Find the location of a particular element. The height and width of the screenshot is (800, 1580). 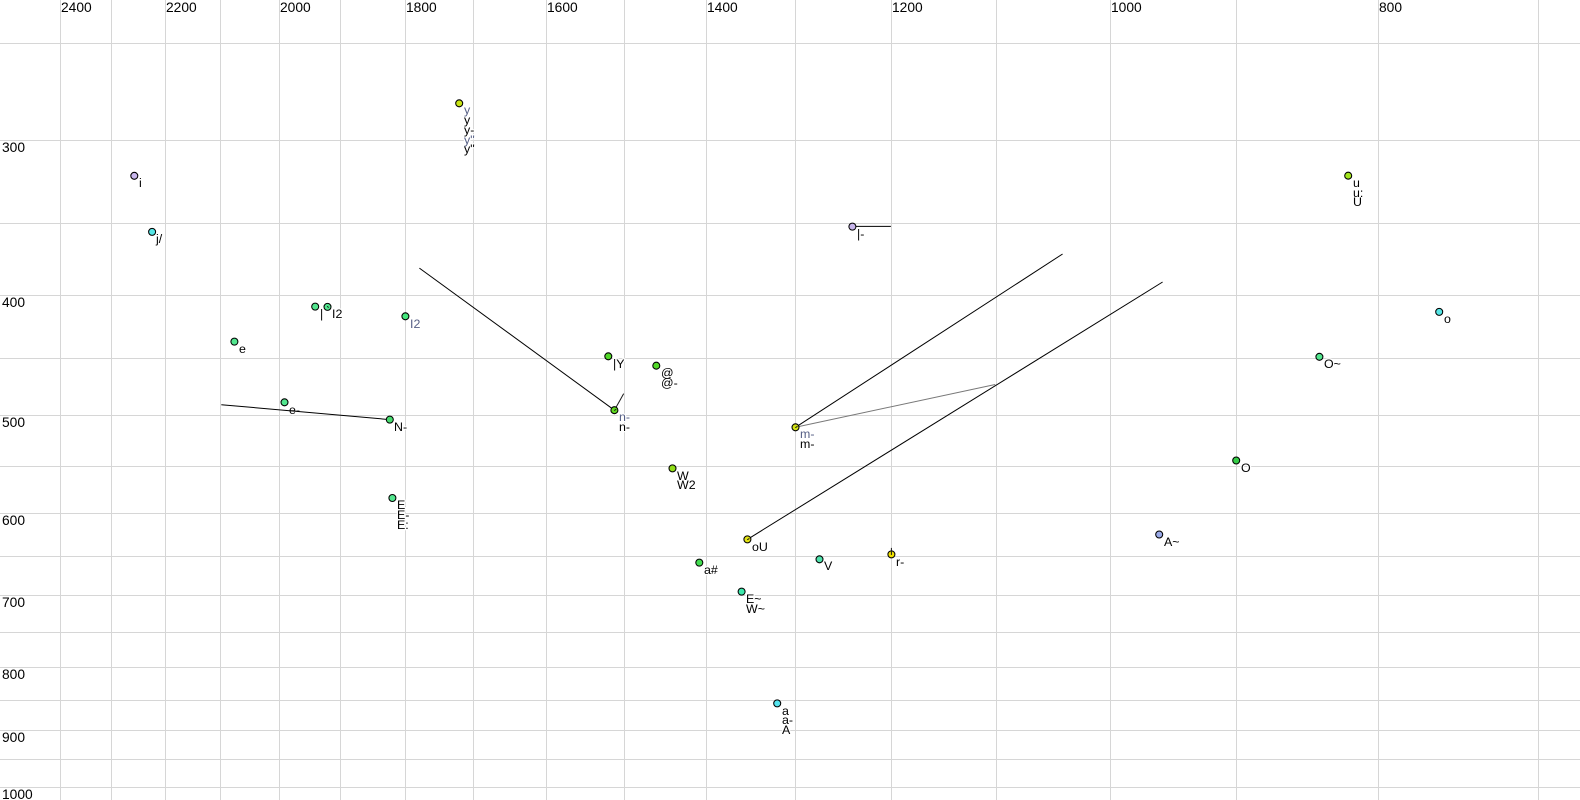

svg-text: 400 is located at coordinates (13, 302).